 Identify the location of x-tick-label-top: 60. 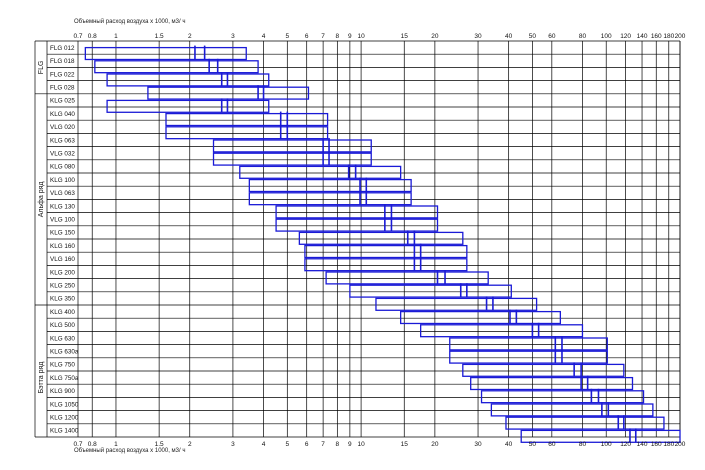
(552, 36).